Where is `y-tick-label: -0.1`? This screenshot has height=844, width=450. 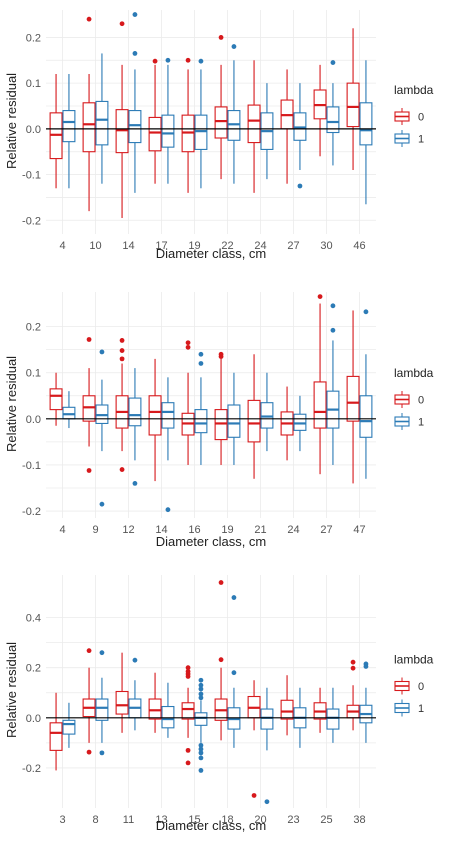 y-tick-label: -0.1 is located at coordinates (31, 176).